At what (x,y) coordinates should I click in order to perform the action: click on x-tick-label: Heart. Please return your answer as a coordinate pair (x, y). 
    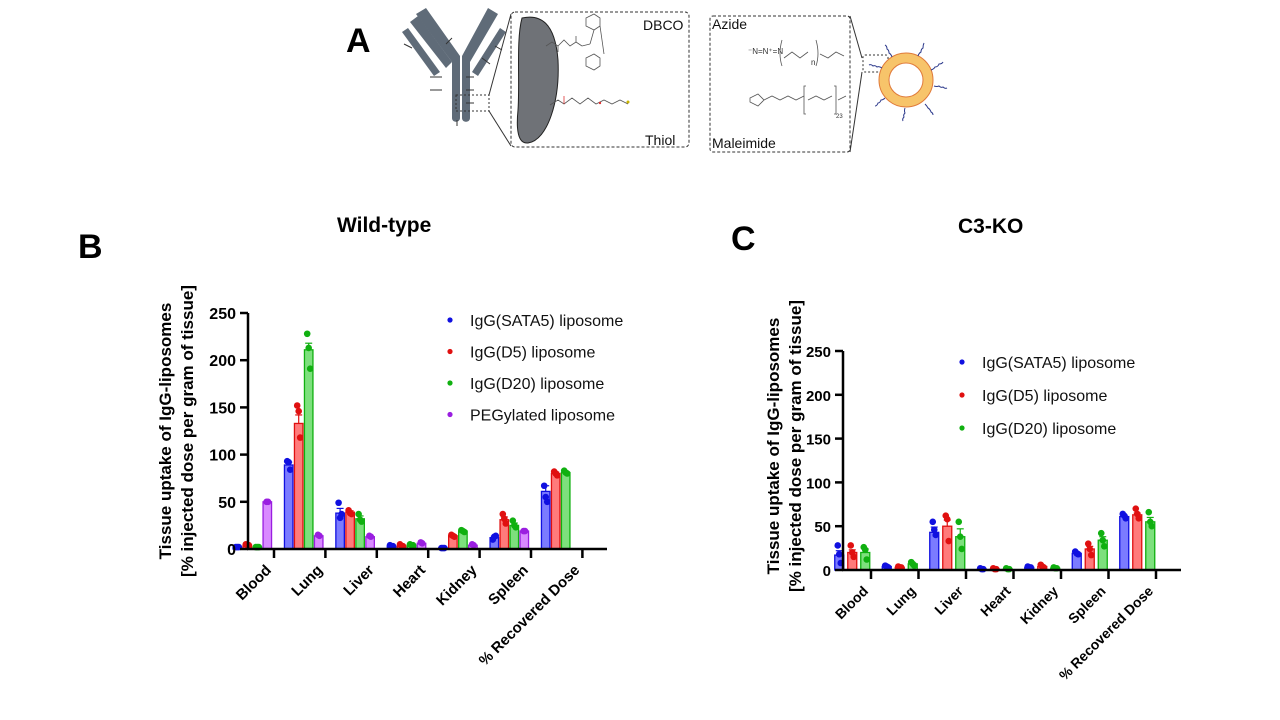
    Looking at the image, I should click on (995, 601).